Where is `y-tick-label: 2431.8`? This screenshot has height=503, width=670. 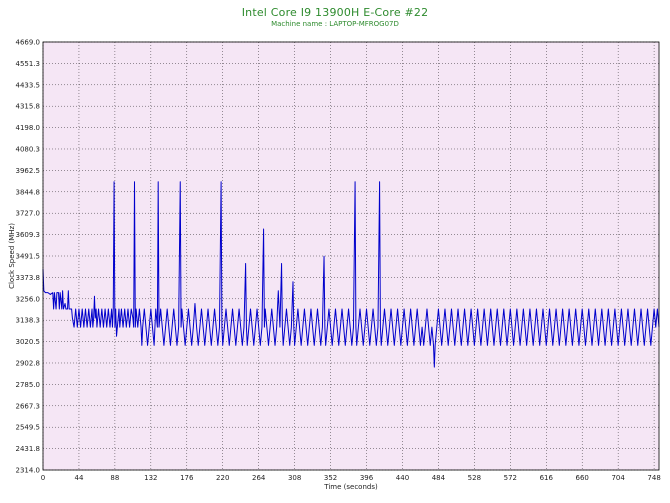 y-tick-label: 2431.8 is located at coordinates (28, 449).